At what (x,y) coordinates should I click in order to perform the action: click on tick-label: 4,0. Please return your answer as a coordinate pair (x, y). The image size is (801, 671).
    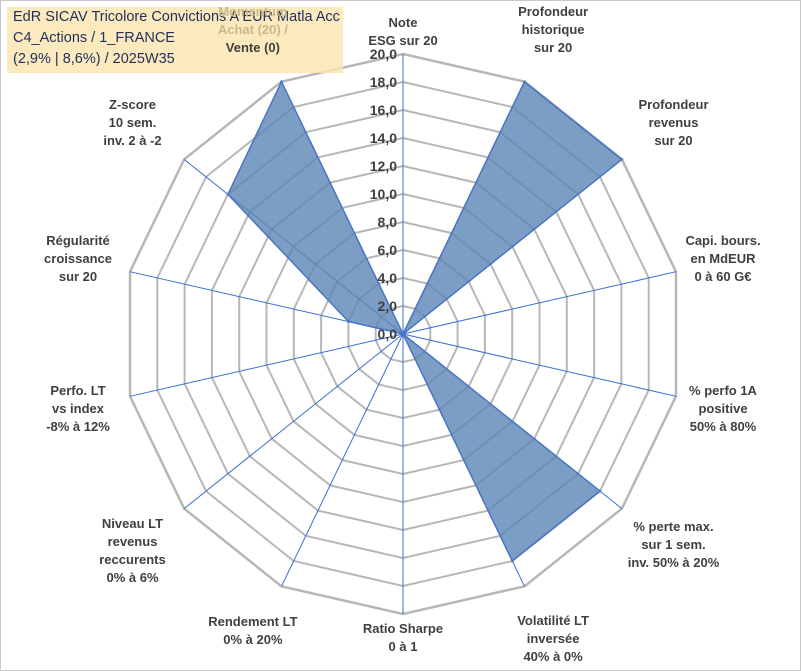
    Looking at the image, I should click on (388, 278).